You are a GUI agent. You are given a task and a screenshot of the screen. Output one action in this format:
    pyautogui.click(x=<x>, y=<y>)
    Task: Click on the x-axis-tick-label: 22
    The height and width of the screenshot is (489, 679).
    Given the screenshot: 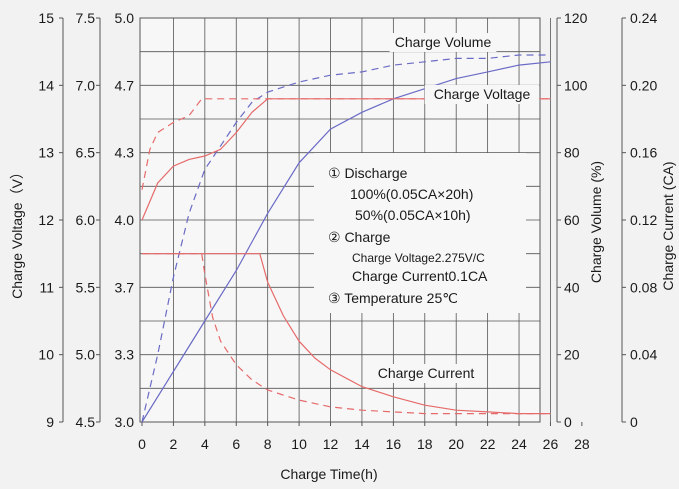 What is the action you would take?
    pyautogui.click(x=488, y=444)
    